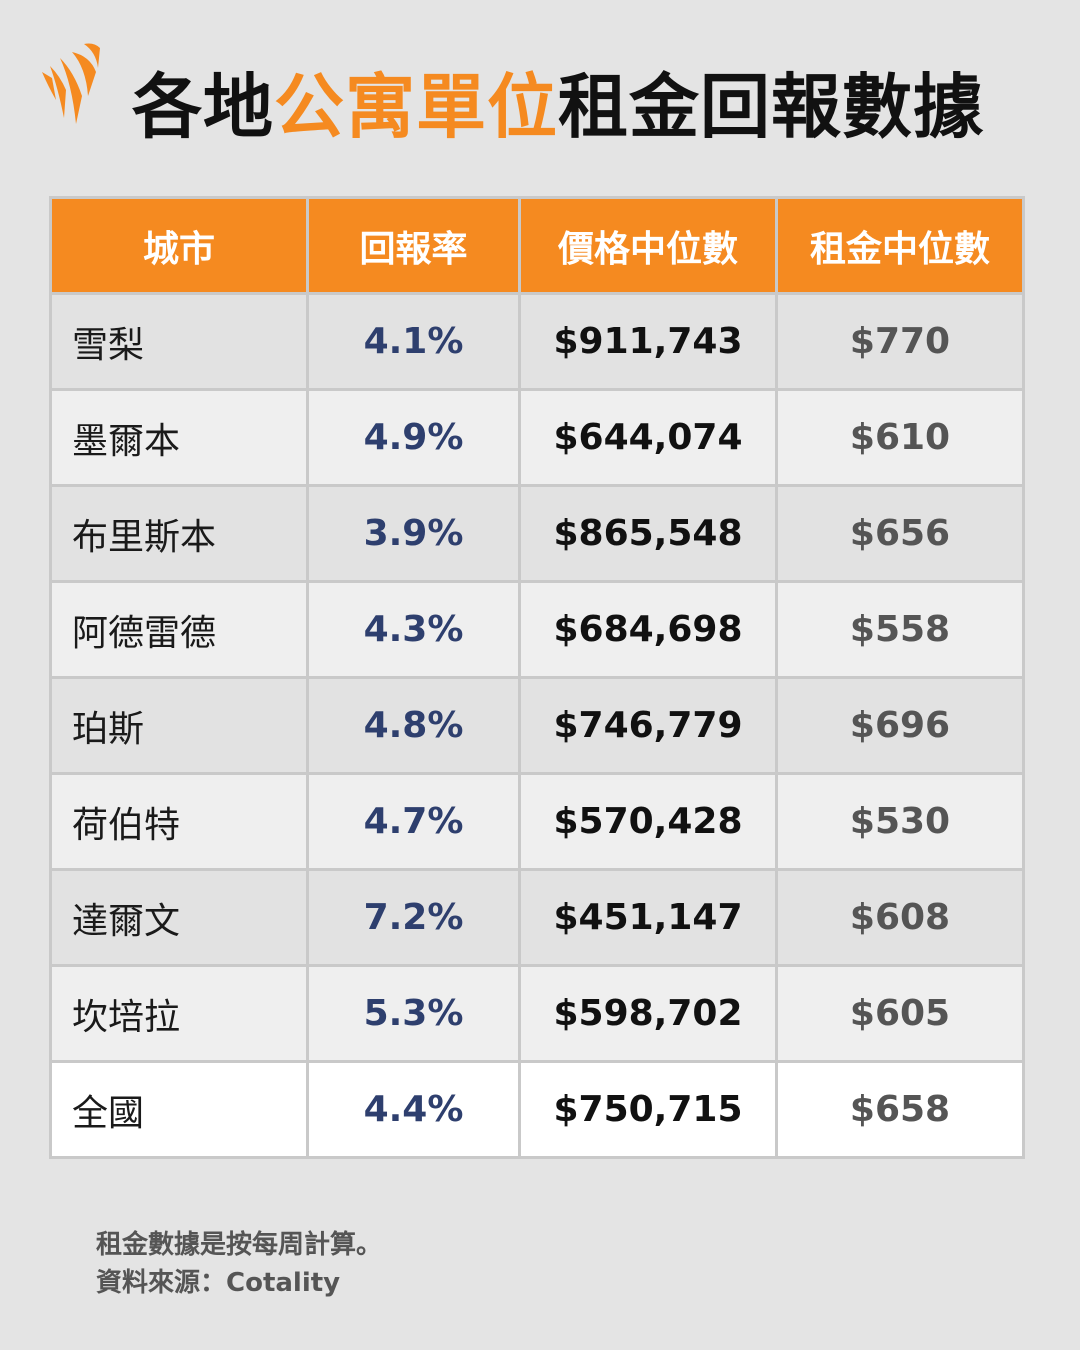 The height and width of the screenshot is (1350, 1080). I want to click on title-accent: 公寓單位, so click(416, 107).